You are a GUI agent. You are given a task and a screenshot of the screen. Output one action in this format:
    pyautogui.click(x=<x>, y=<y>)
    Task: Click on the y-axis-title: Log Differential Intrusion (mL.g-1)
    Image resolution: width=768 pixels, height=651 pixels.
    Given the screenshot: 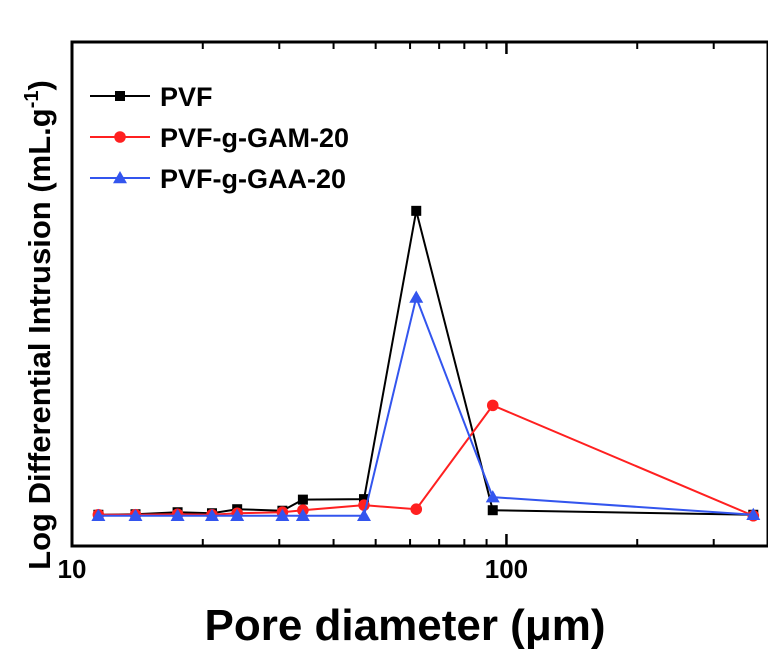 What is the action you would take?
    pyautogui.click(x=39, y=325)
    